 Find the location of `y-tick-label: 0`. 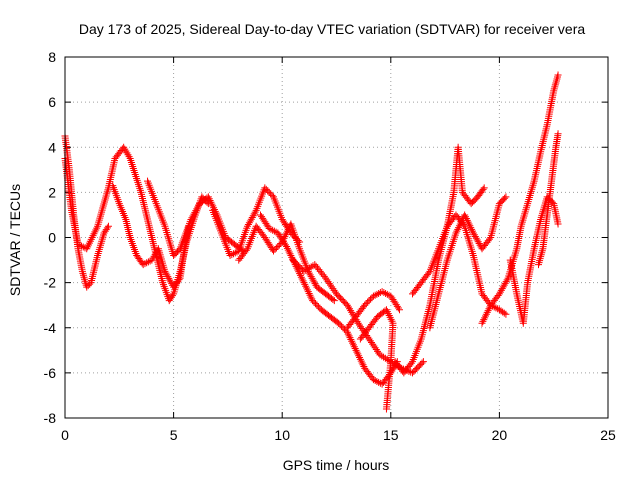

y-tick-label: 0 is located at coordinates (52, 238).